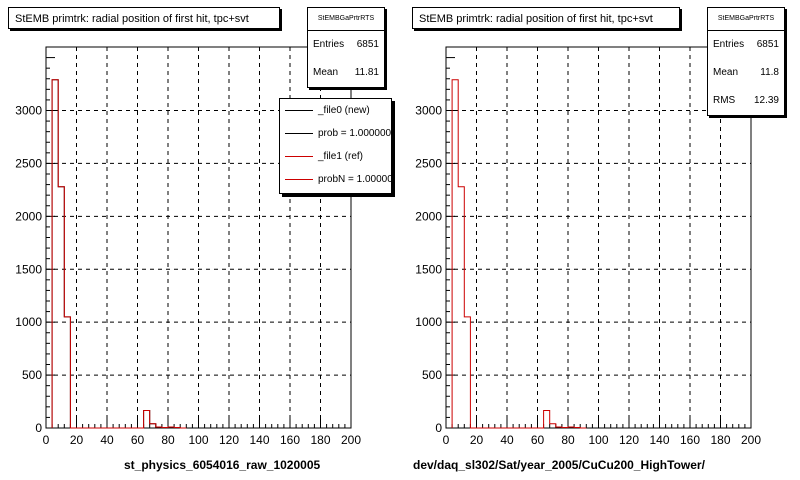  Describe the element at coordinates (769, 72) in the screenshot. I see `stats-value: 11.8` at that location.